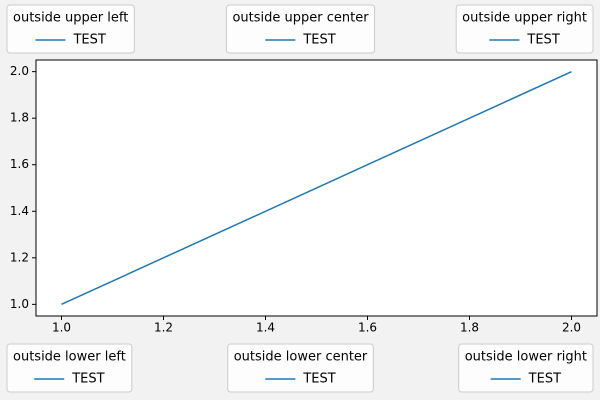  Describe the element at coordinates (524, 18) in the screenshot. I see `legend-title: outside upper right` at that location.